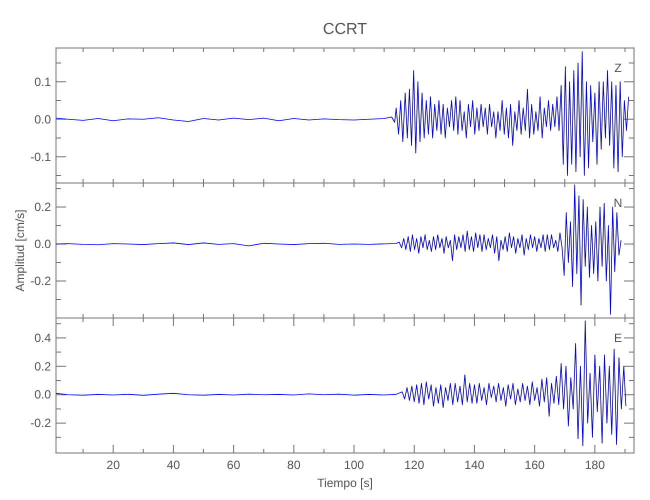  What do you see at coordinates (43, 81) in the screenshot?
I see `y-tick-label: 0.1` at bounding box center [43, 81].